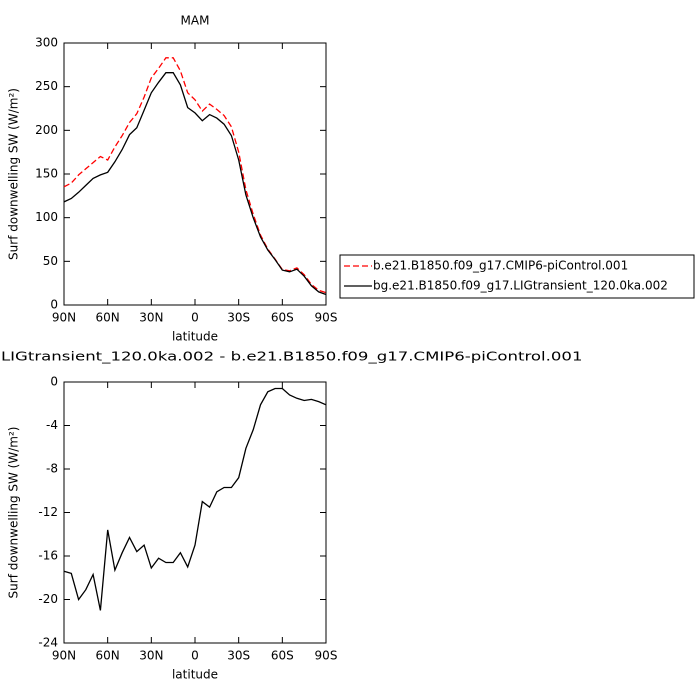  Describe the element at coordinates (46, 43) in the screenshot. I see `y-tick-label: 300` at that location.